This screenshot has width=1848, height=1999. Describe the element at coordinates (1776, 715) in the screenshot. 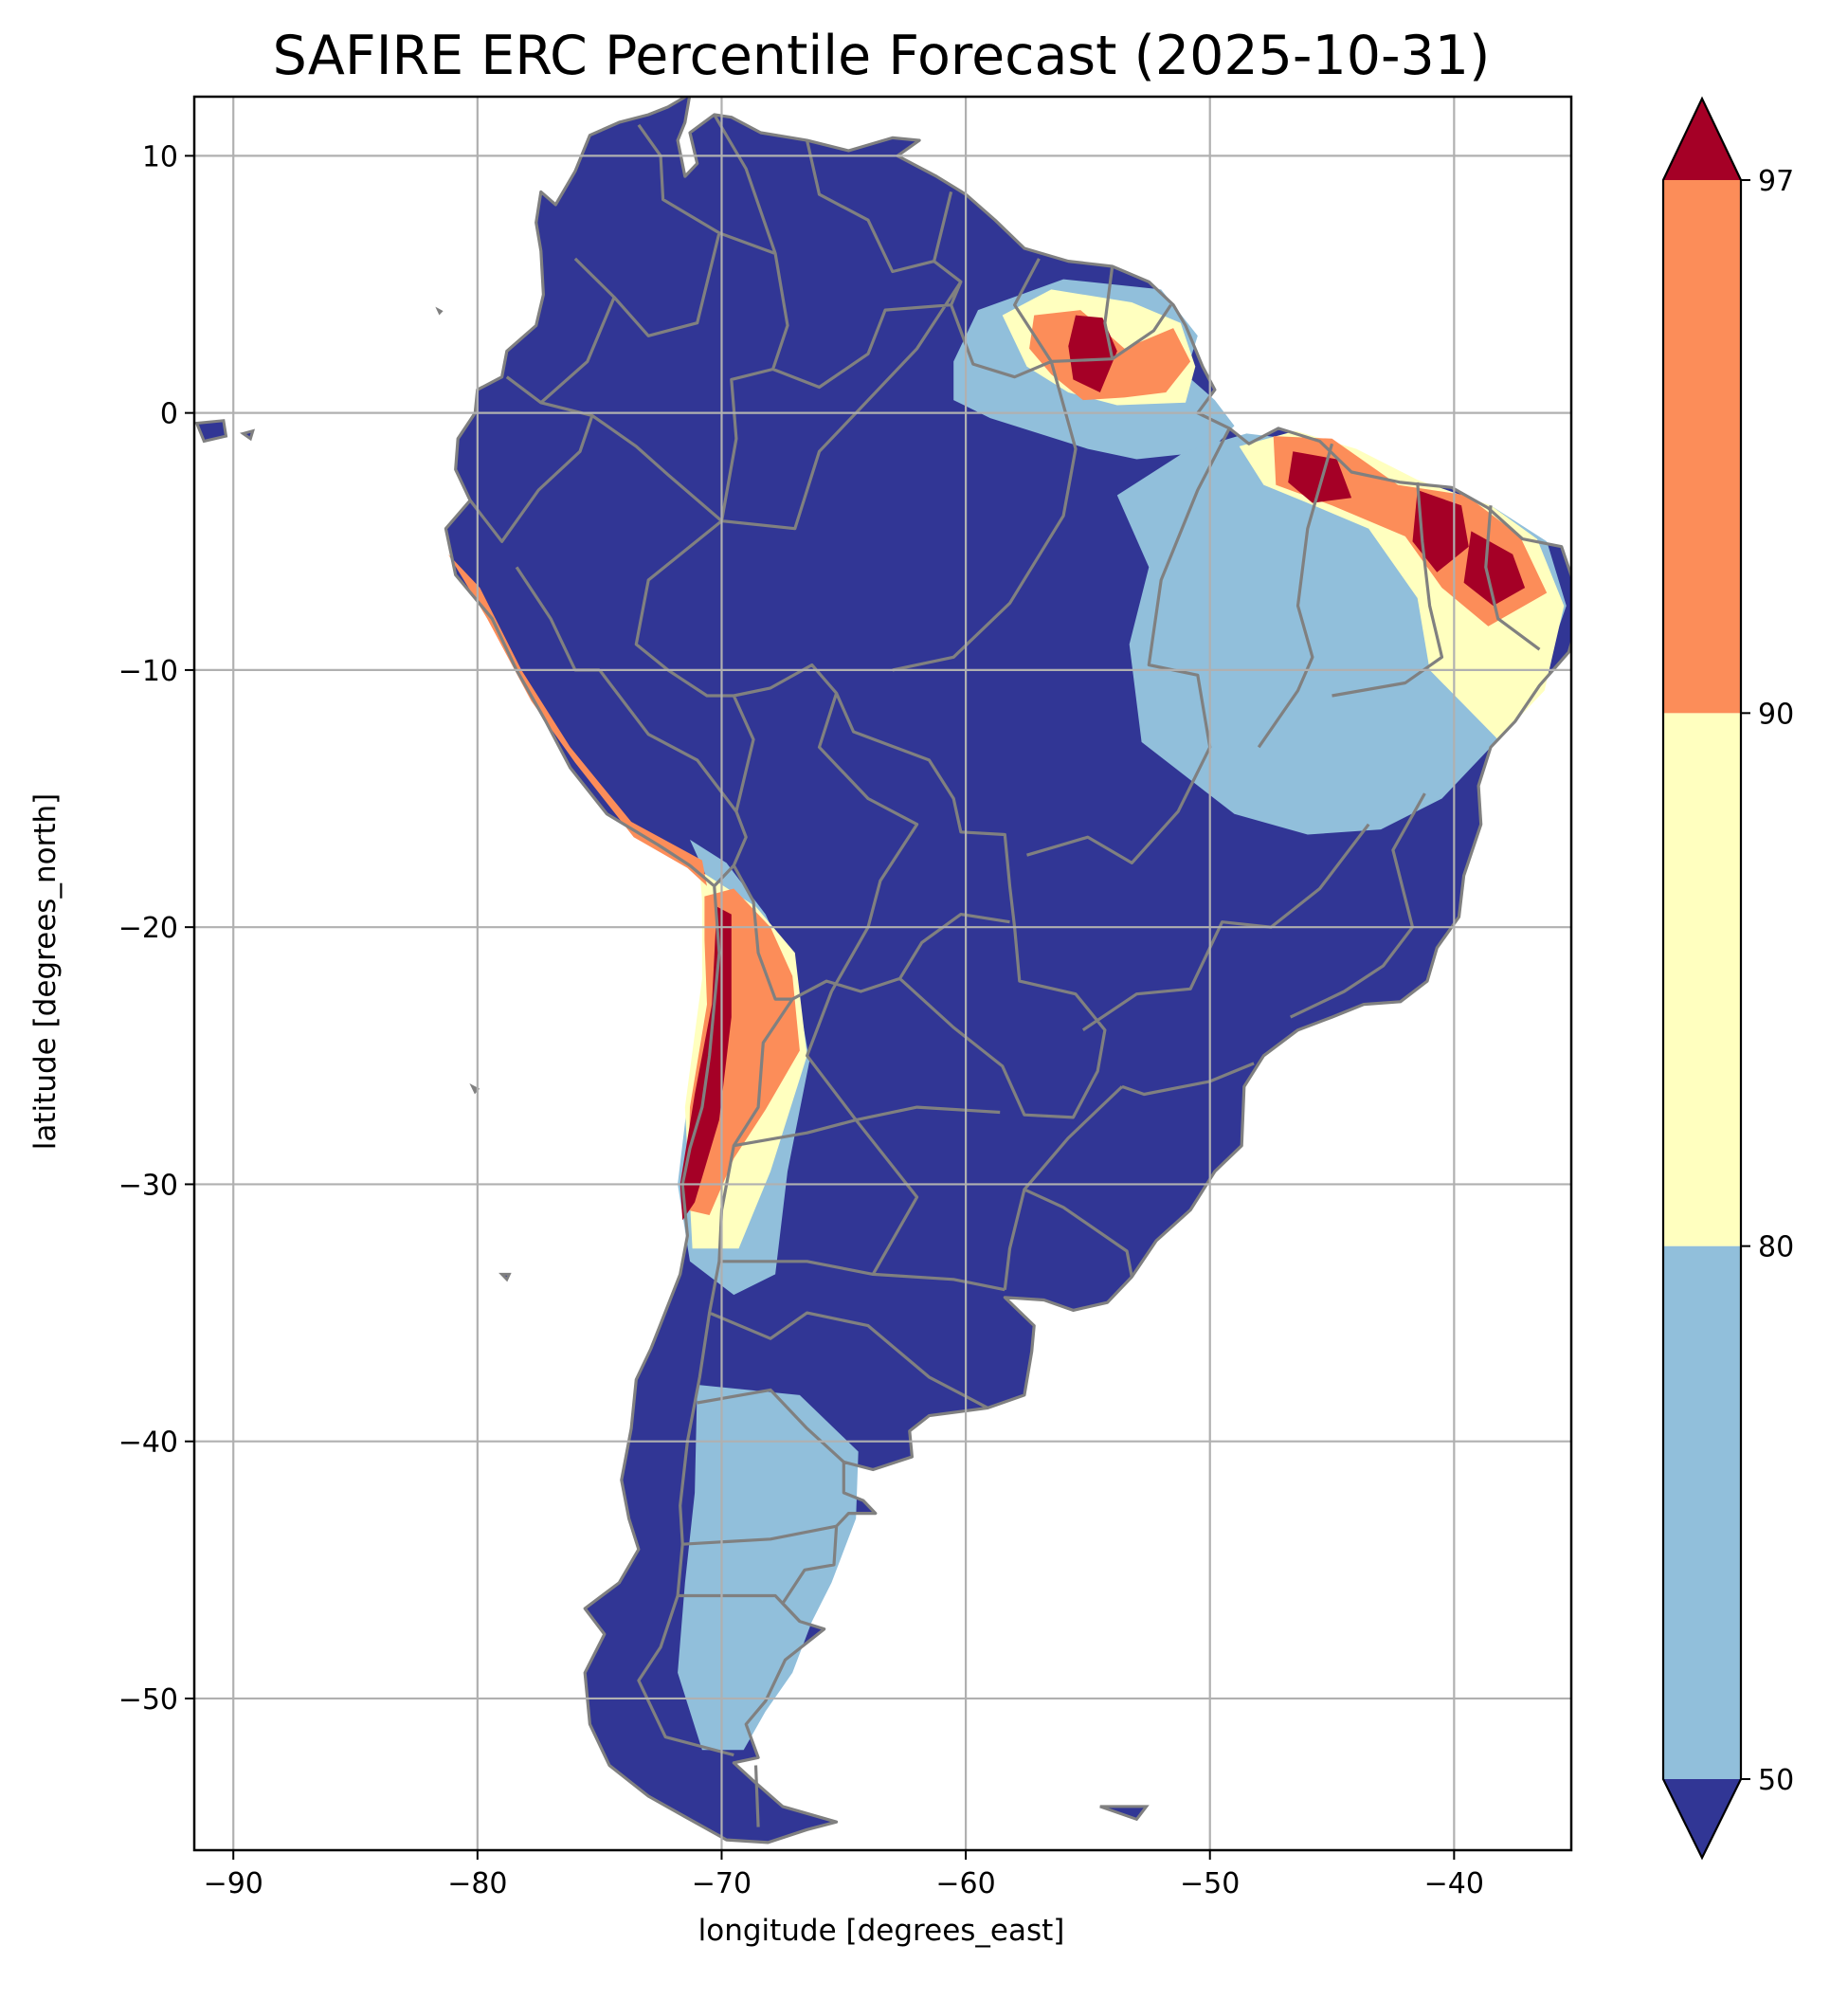

I see `colorbar-tick-label-2: 90` at that location.